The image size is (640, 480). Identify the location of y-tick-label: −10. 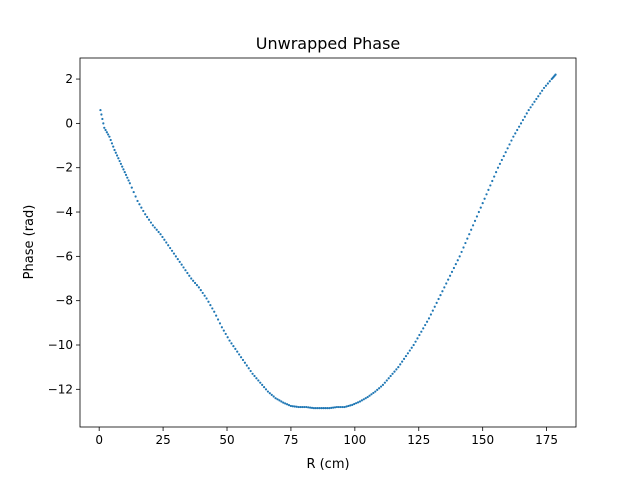
(60, 345).